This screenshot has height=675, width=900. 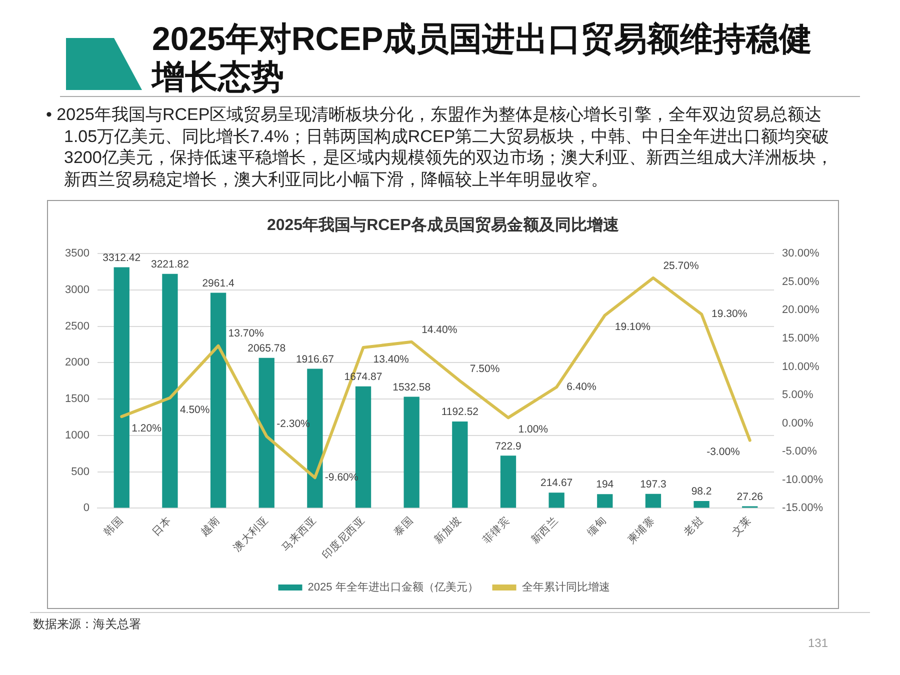 I want to click on x-tick-label: 越南, so click(x=210, y=526).